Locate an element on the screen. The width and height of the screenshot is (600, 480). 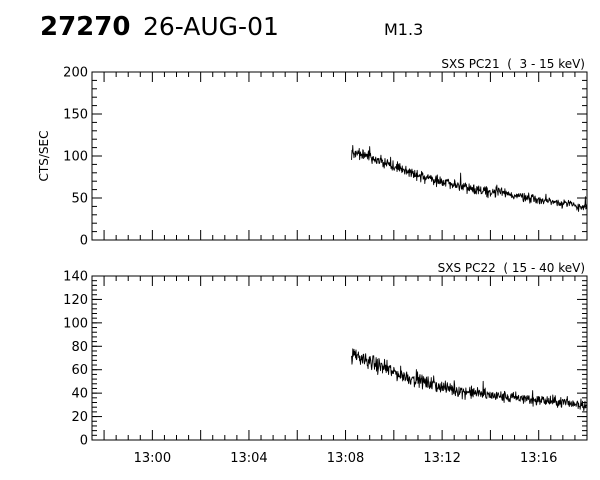
y-tick-label: 20 is located at coordinates (79, 417).